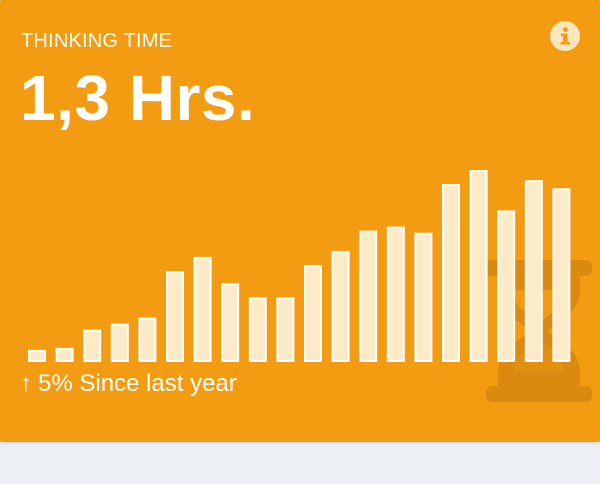 The height and width of the screenshot is (484, 600). Describe the element at coordinates (26, 383) in the screenshot. I see `up-arrow-icon: ↑` at that location.